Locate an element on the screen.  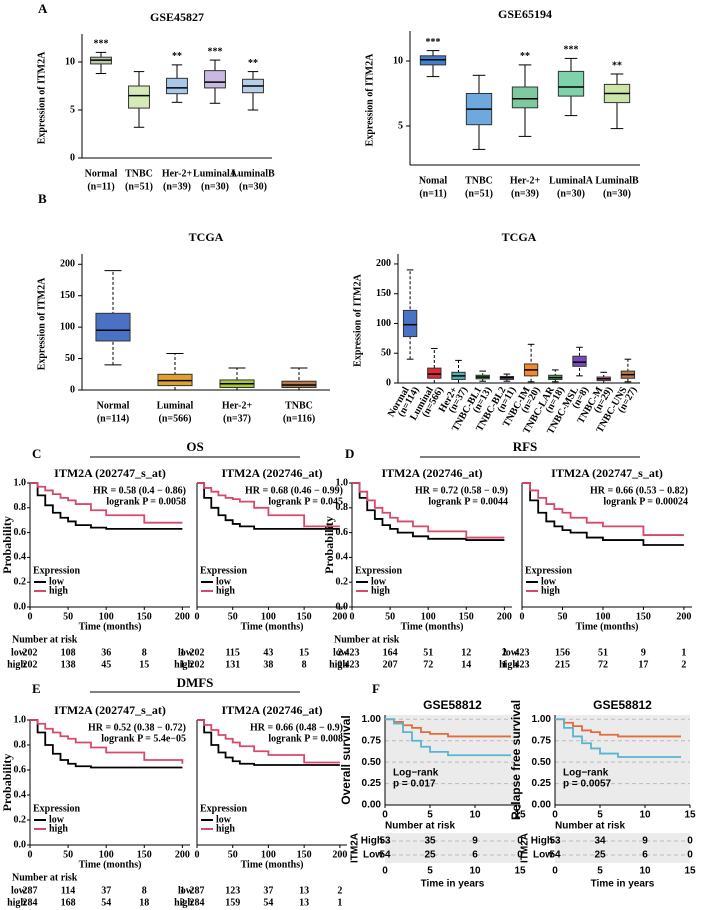
chart-title: ITM2A (202746_at) is located at coordinates (272, 710).